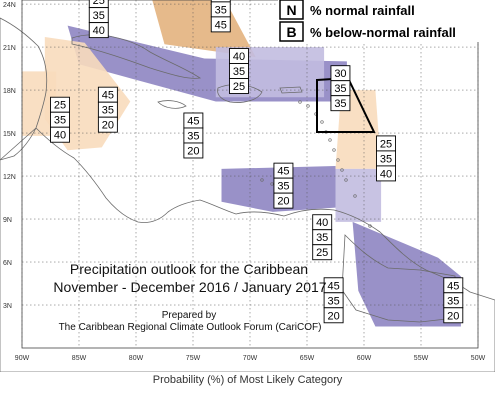  I want to click on legend-code-n: N, so click(291, 10).